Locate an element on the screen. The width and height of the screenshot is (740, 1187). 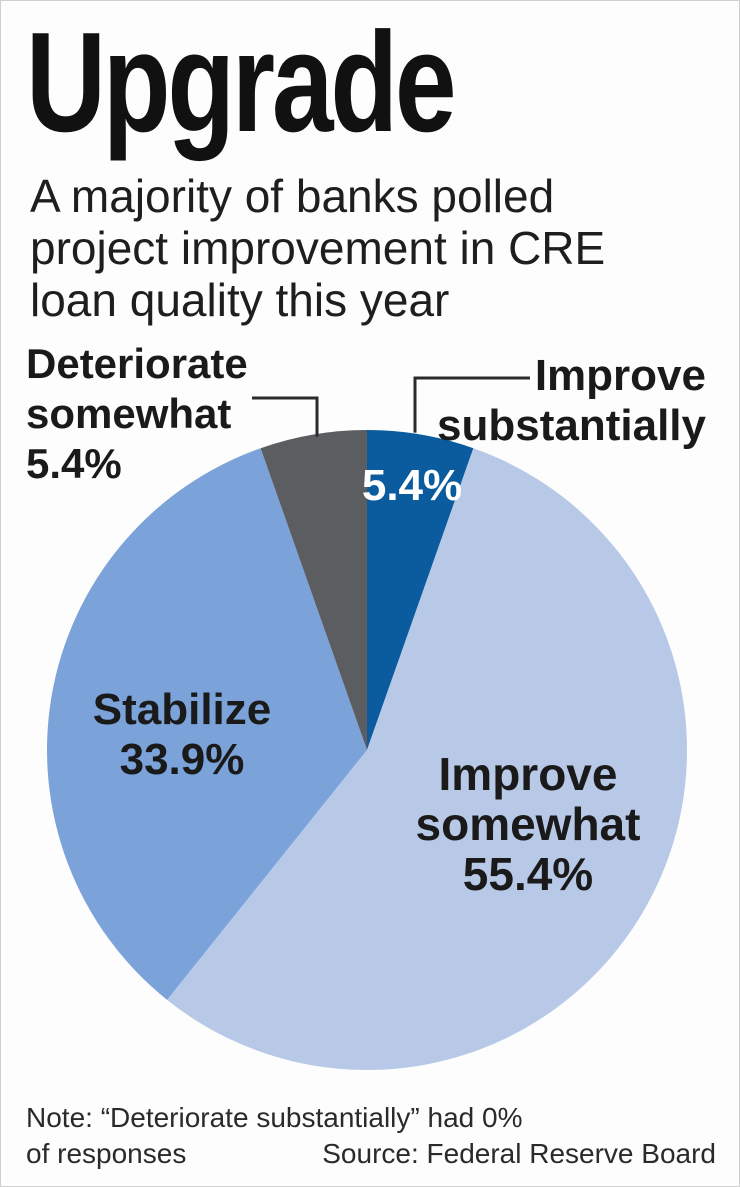
slice-improve-substantially is located at coordinates (420, 590).